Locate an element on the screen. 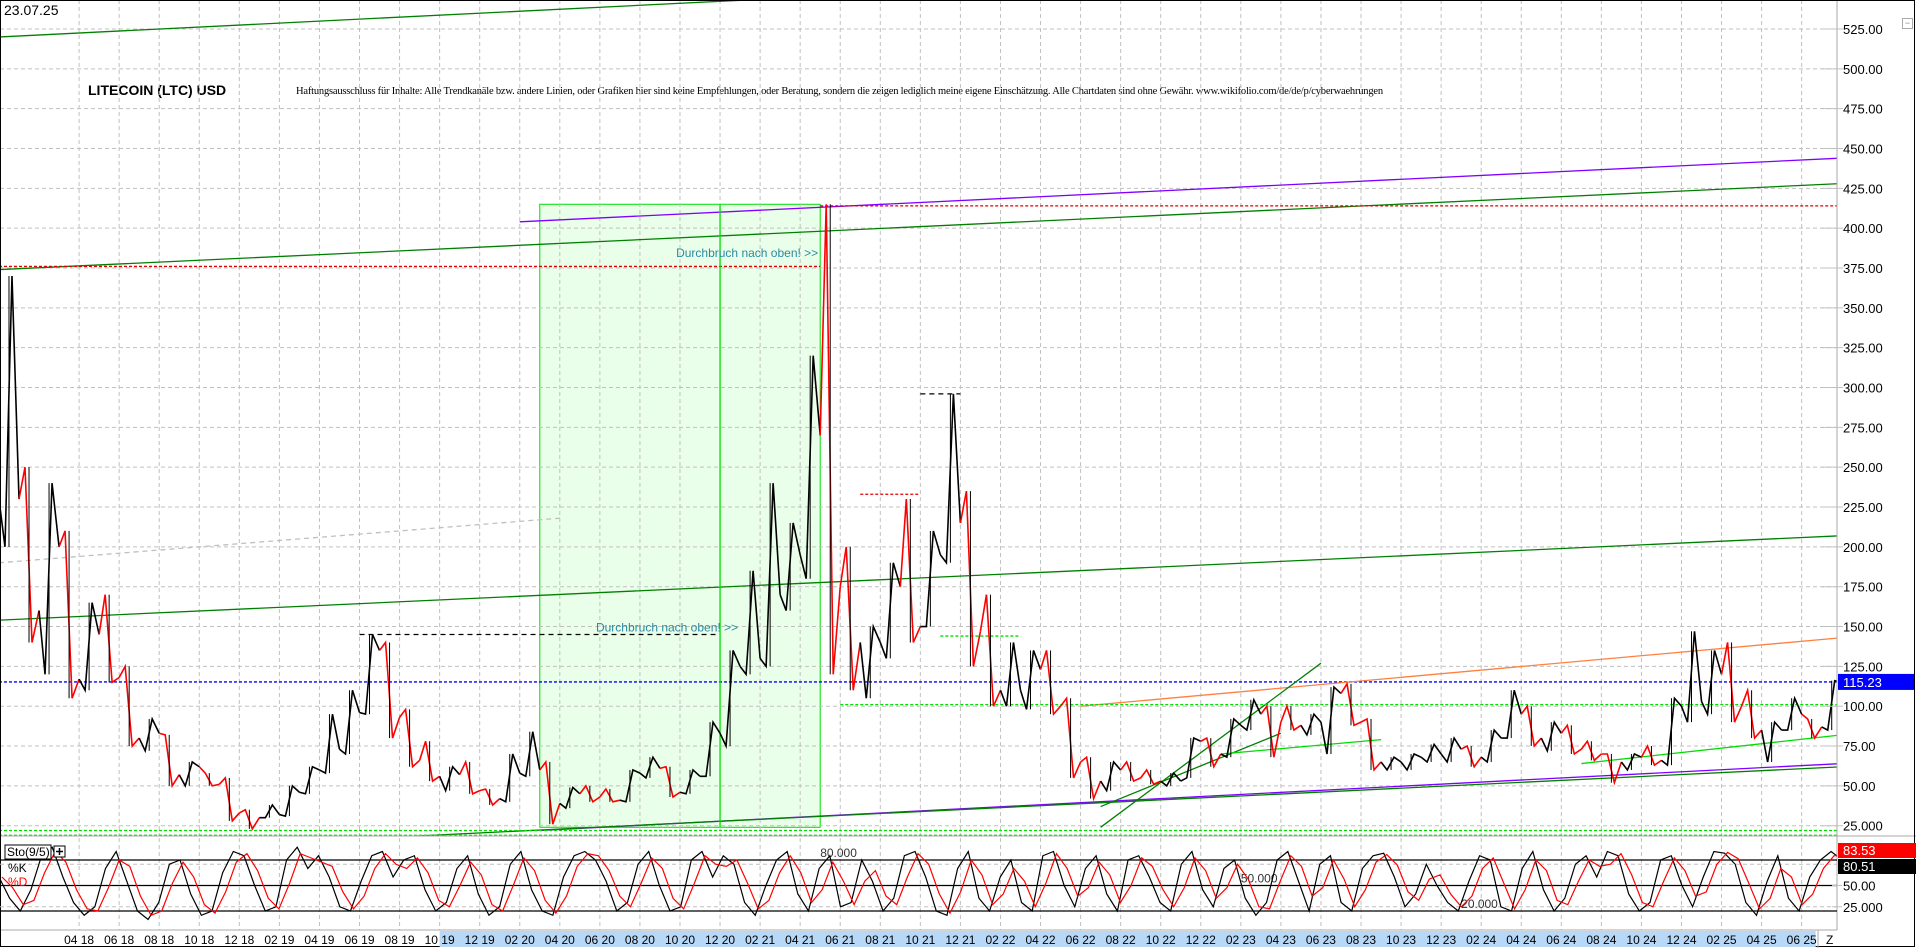  date-axis-label: 04 23 is located at coordinates (1281, 940).